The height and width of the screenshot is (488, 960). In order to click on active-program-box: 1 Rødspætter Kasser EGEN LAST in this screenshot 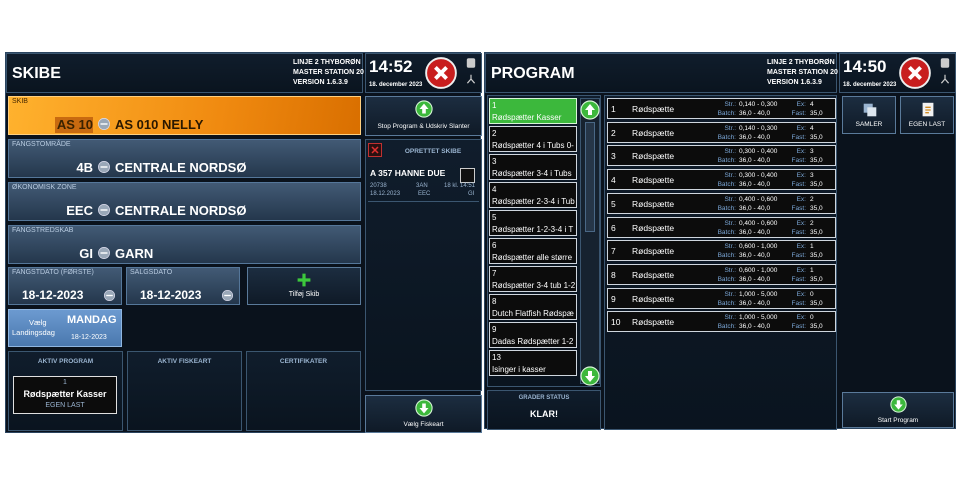, I will do `click(65, 395)`.